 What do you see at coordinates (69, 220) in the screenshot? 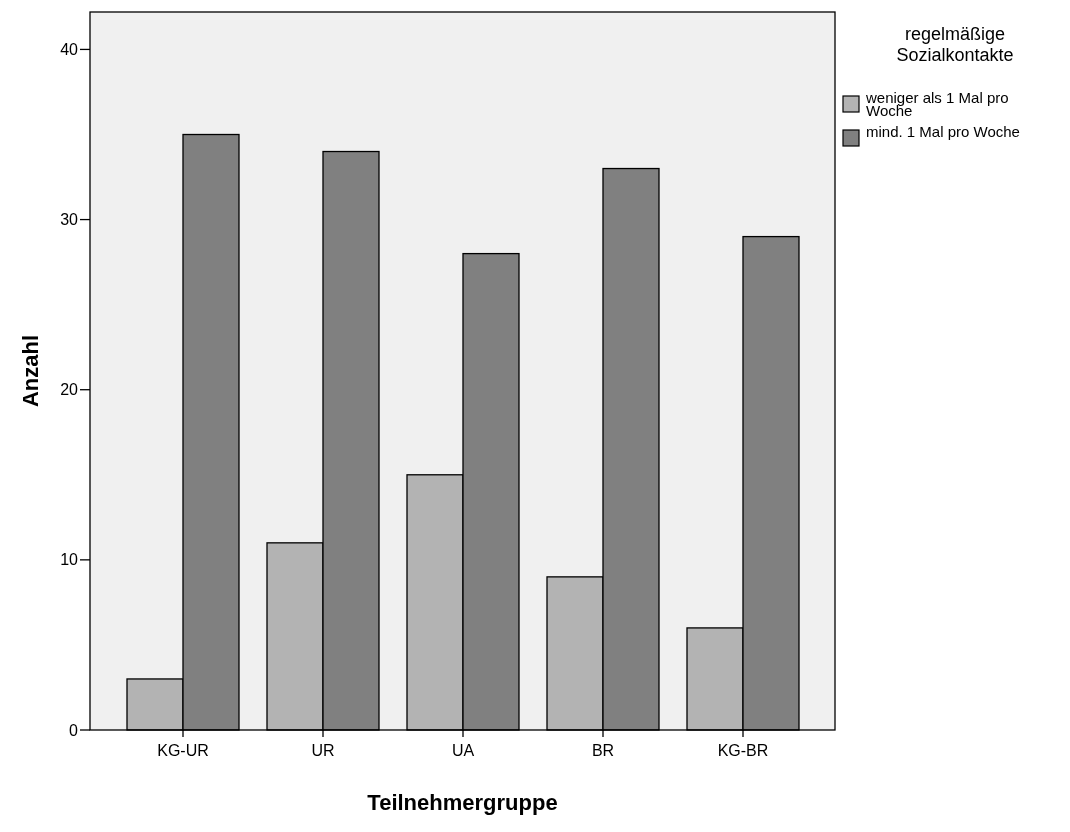
I see `y-tick-label: 30` at bounding box center [69, 220].